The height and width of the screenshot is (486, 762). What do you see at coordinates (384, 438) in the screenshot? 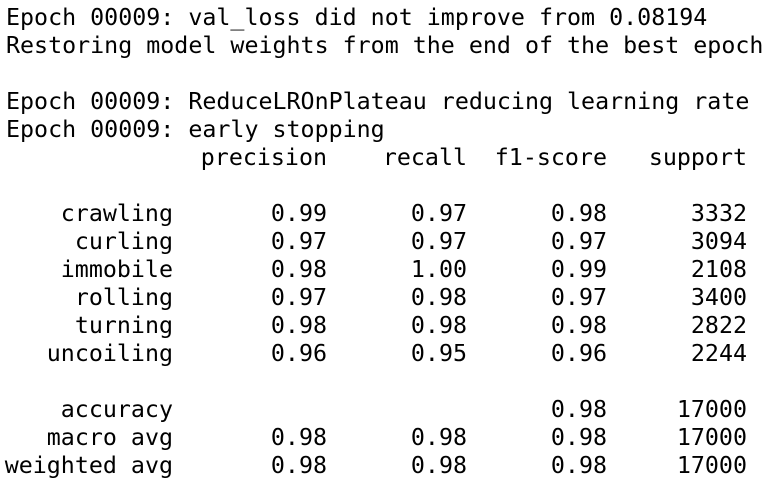
I see `report-row-macro-avg: macro avg 0.98 0.98 0.98 17000` at bounding box center [384, 438].